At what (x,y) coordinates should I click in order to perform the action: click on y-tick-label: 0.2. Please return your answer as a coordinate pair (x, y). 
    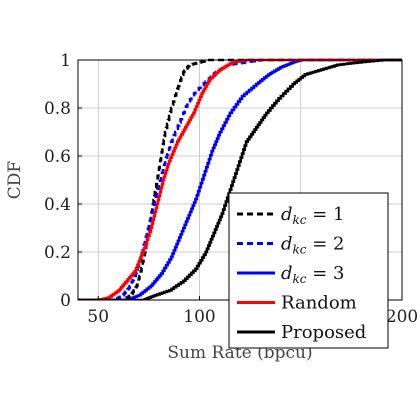
    Looking at the image, I should click on (57, 253).